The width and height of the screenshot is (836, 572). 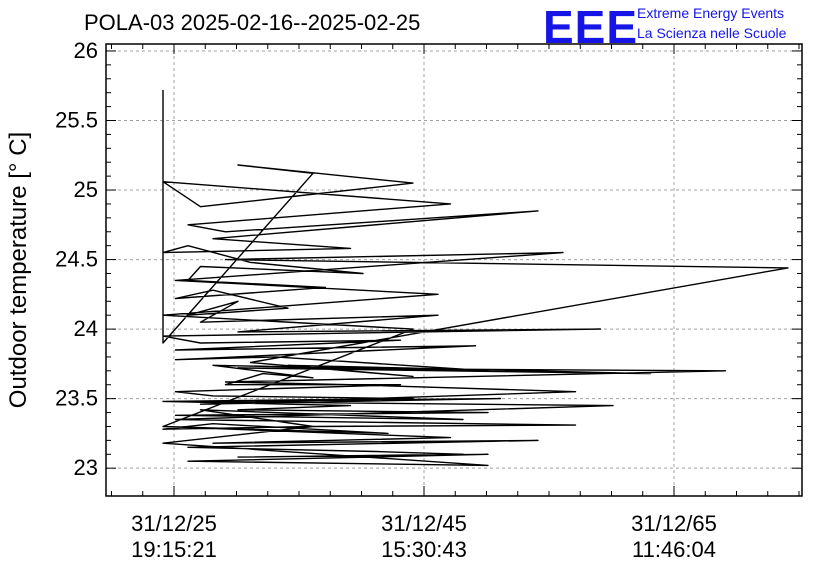 I want to click on x-tick-label-time: 15:30:43, so click(x=424, y=549).